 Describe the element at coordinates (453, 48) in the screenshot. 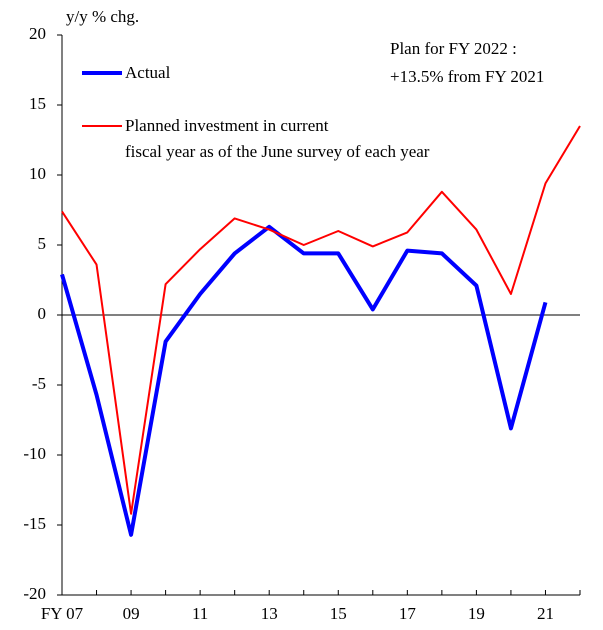

I see `annotation: Plan for FY 2022 :` at that location.